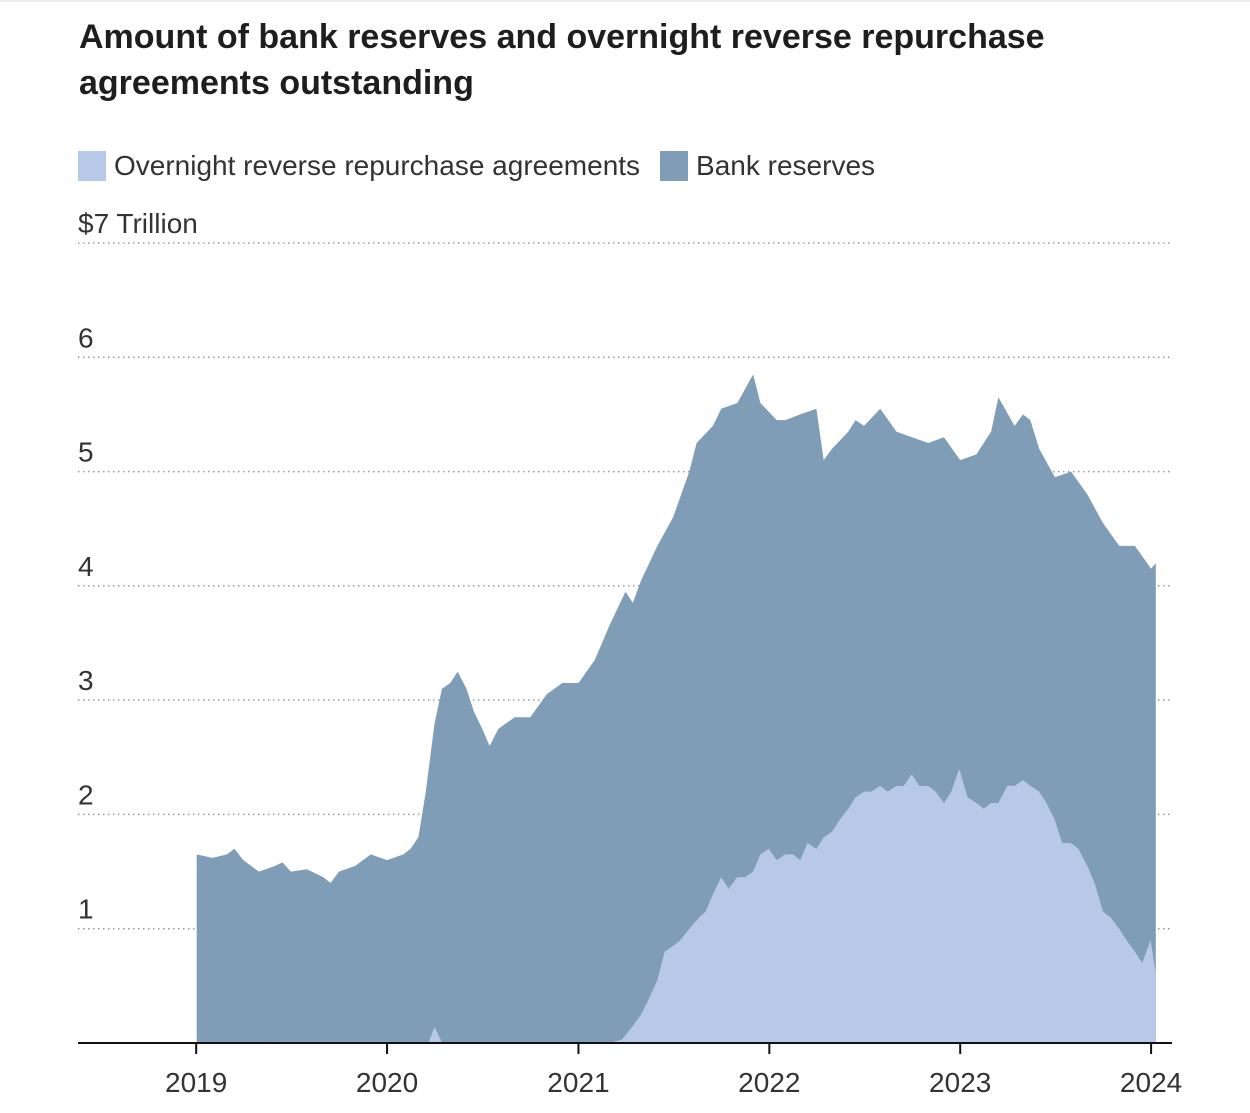 Image resolution: width=1250 pixels, height=1113 pixels. What do you see at coordinates (786, 165) in the screenshot?
I see `legend-label-reserves: Bank reserves` at bounding box center [786, 165].